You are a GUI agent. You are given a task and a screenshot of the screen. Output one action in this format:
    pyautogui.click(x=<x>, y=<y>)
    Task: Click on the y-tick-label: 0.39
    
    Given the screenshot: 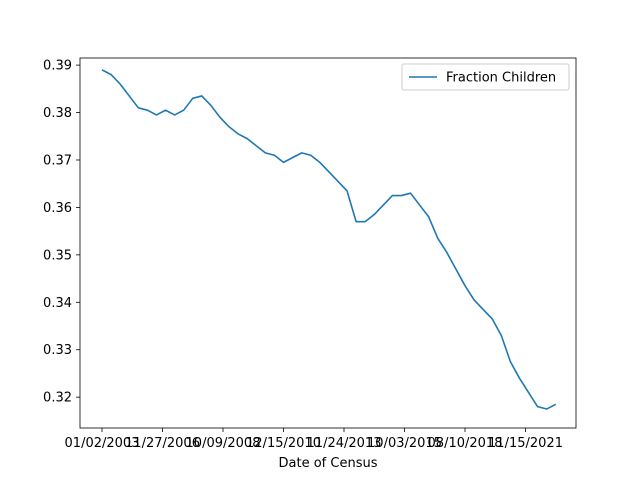 What is the action you would take?
    pyautogui.click(x=57, y=66)
    